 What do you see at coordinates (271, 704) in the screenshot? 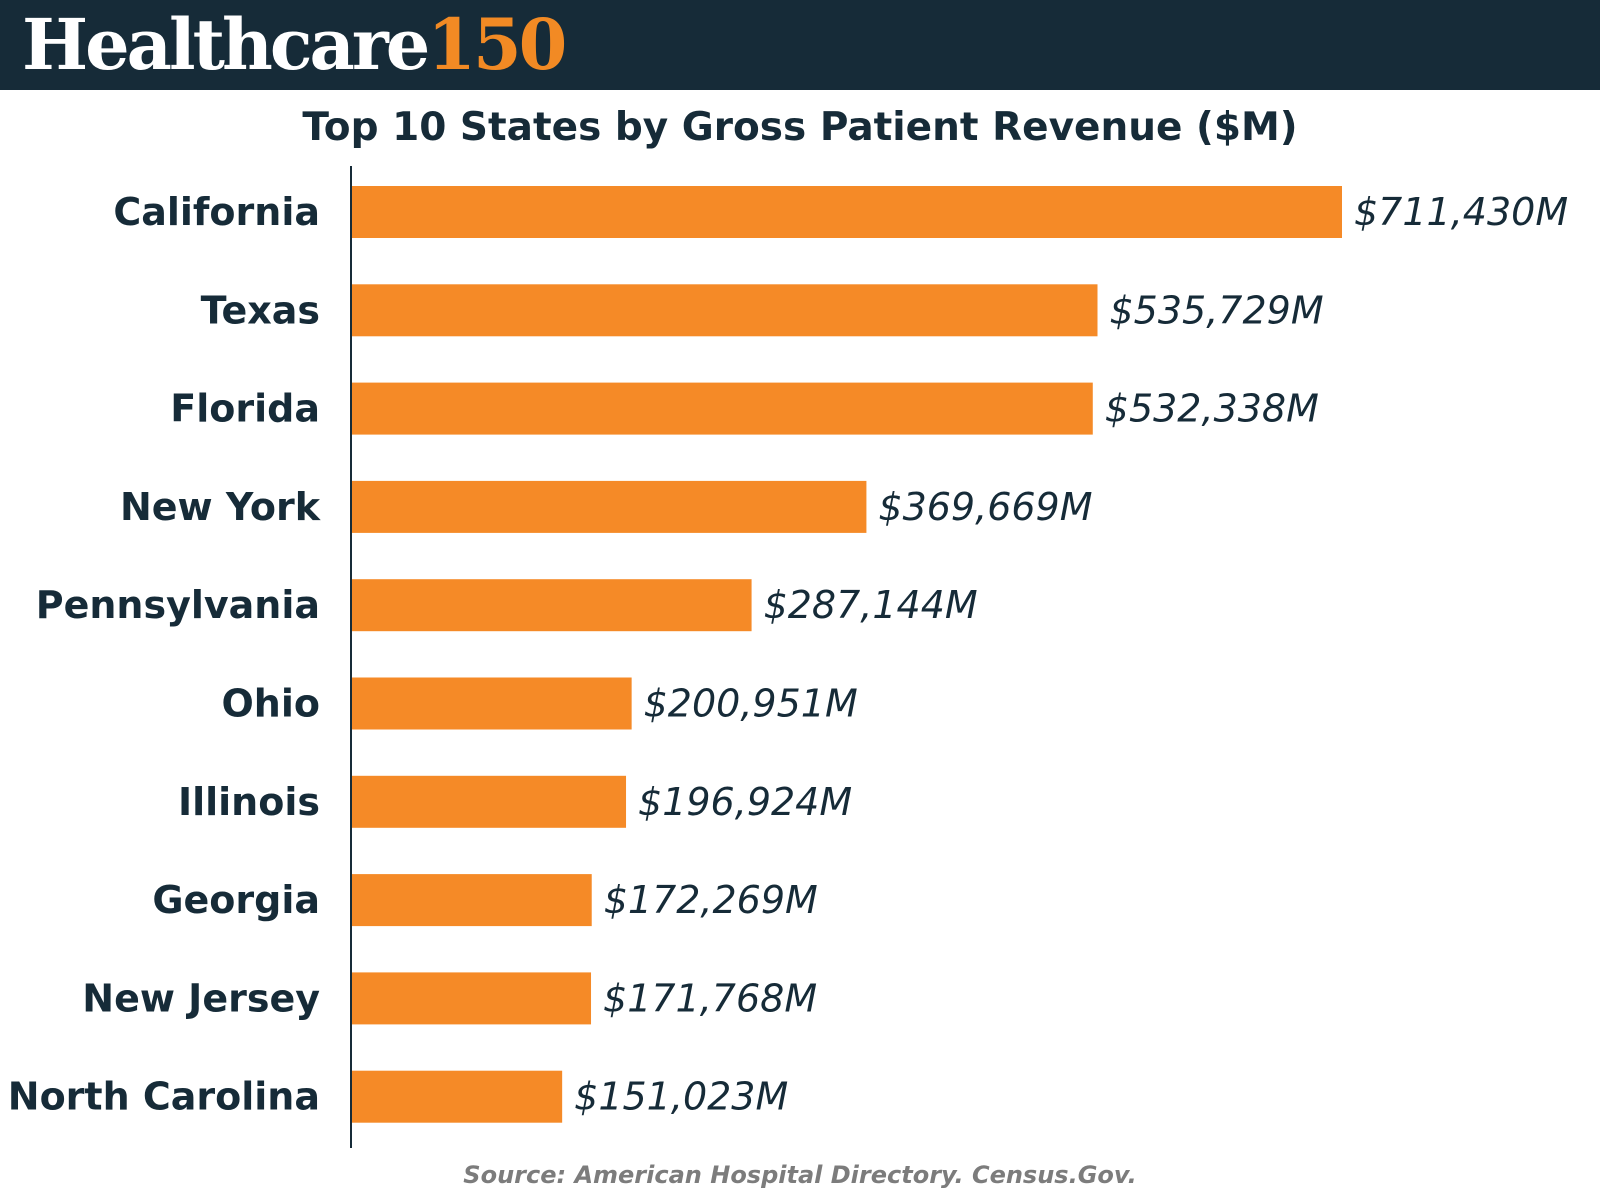
I see `category-label: Ohio` at bounding box center [271, 704].